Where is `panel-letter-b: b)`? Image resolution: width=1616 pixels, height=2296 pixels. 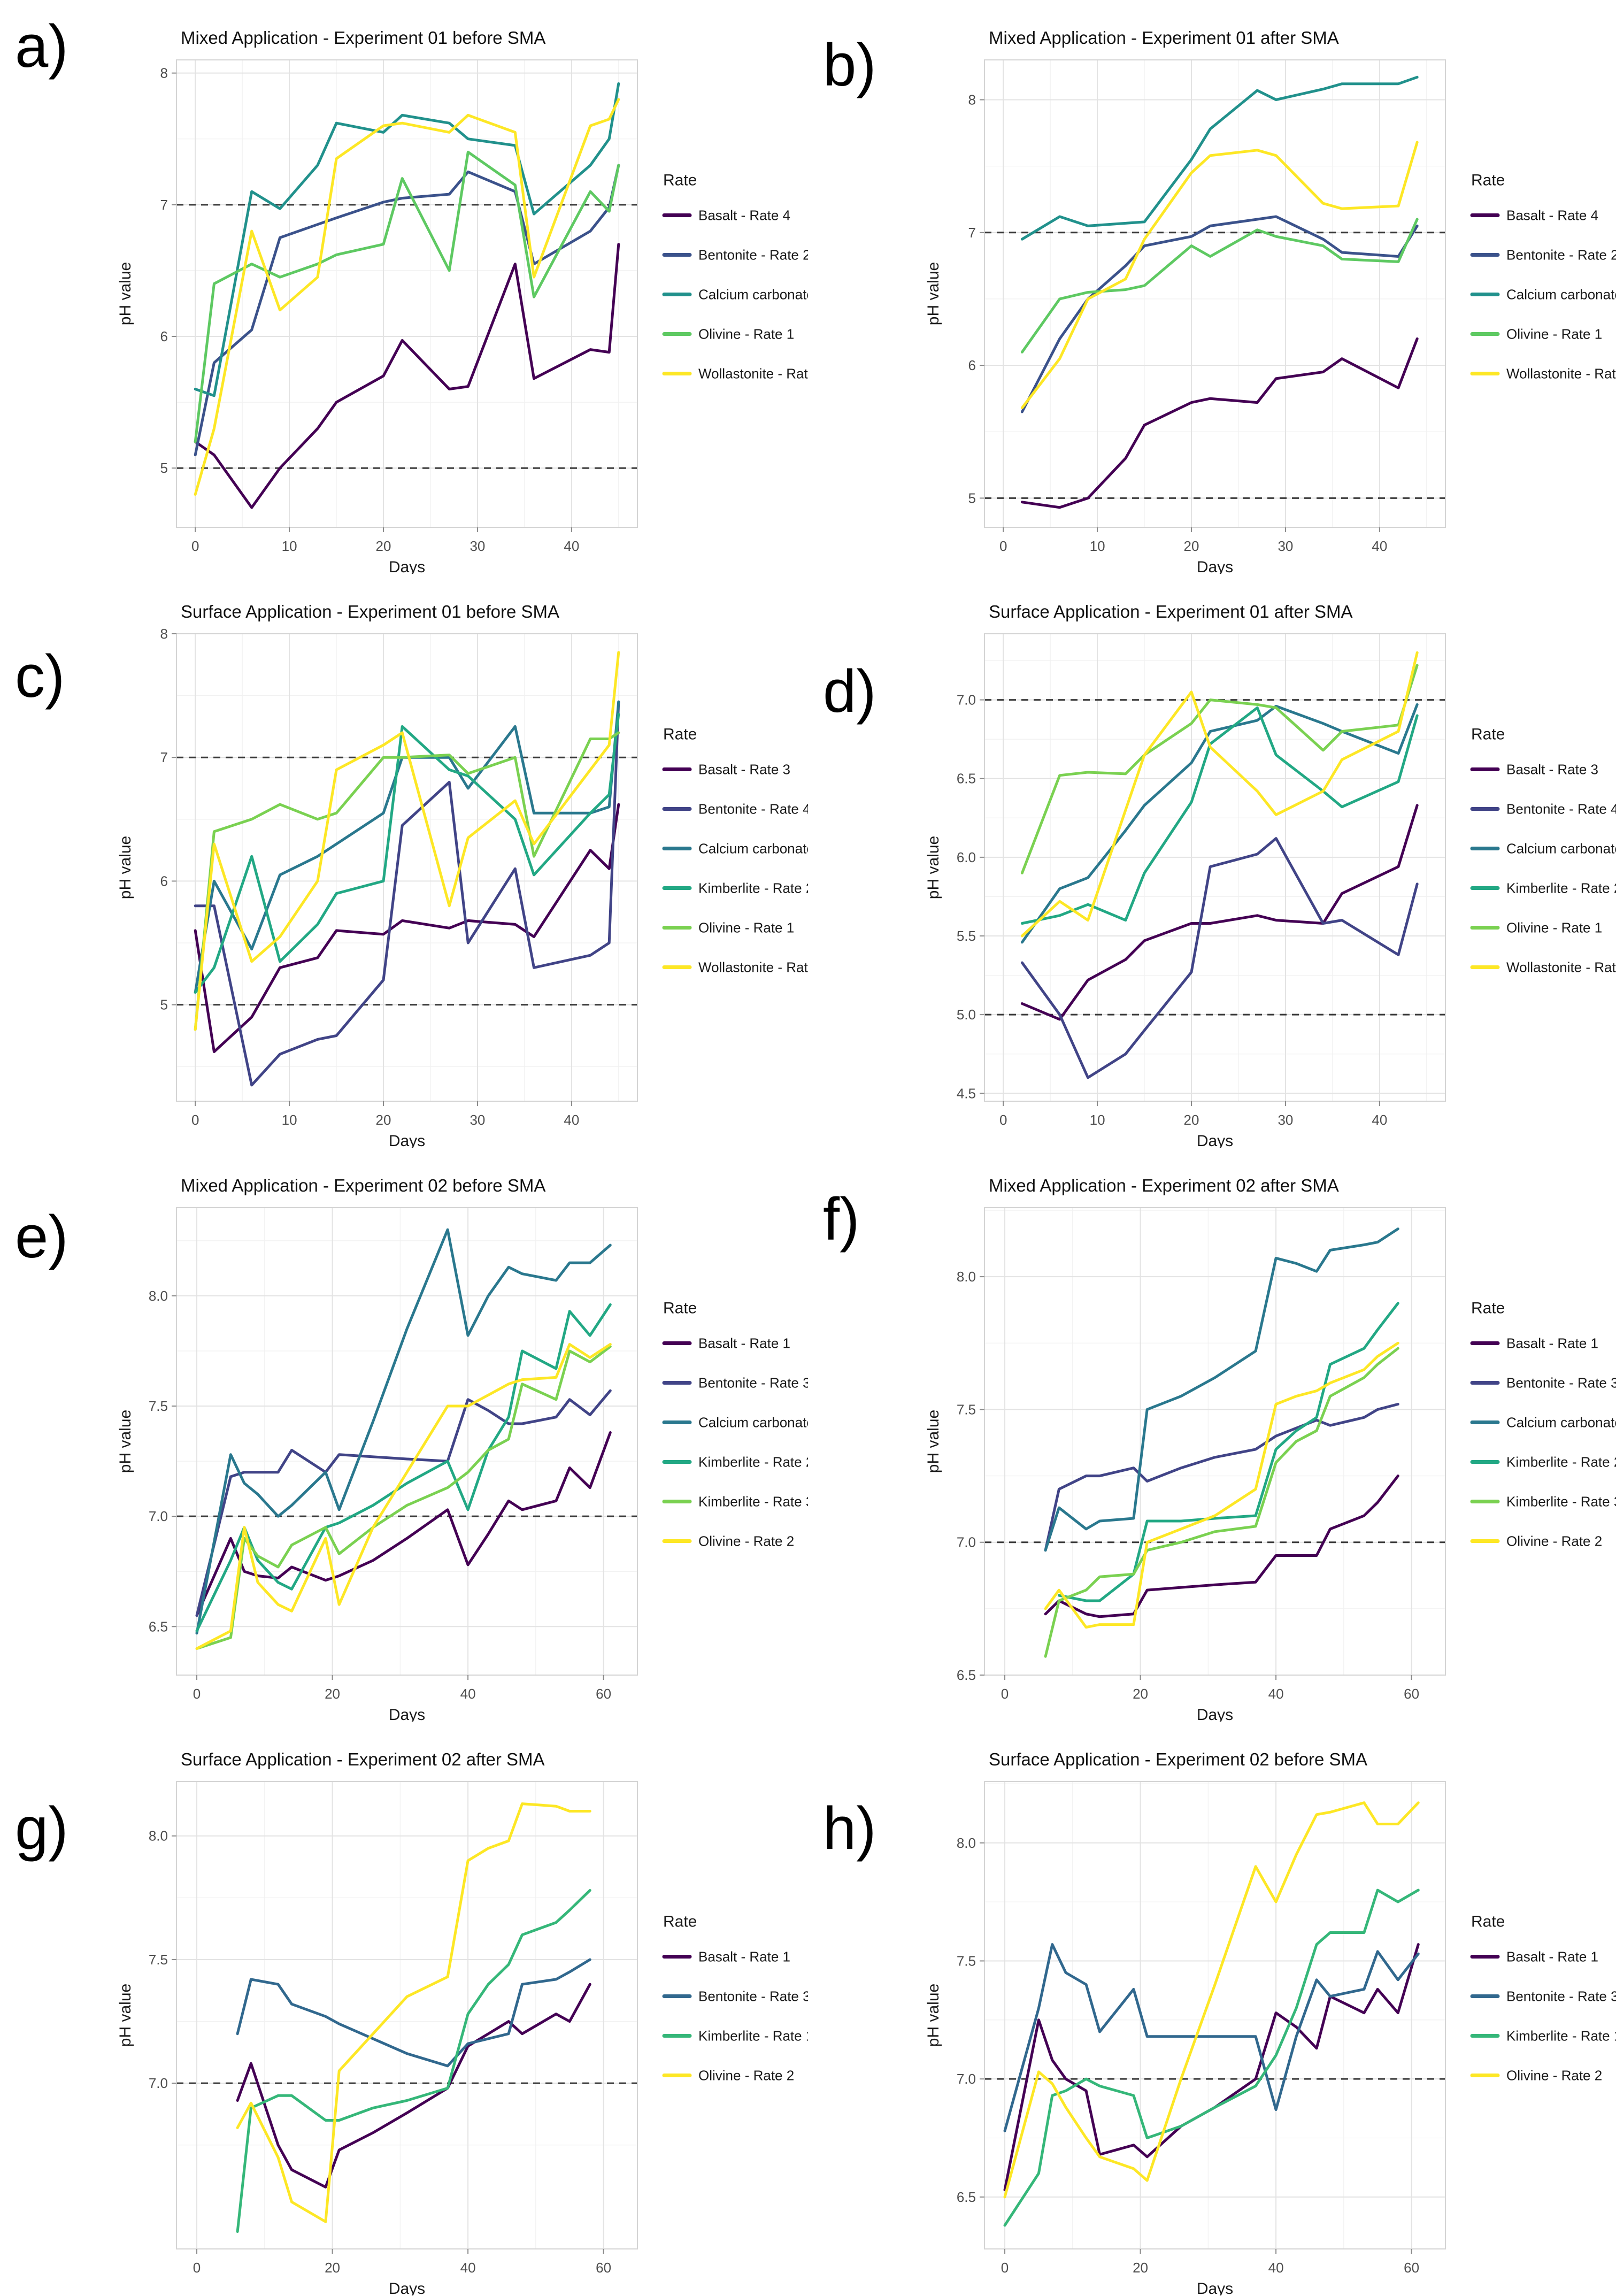
panel-letter-b: b) is located at coordinates (849, 65).